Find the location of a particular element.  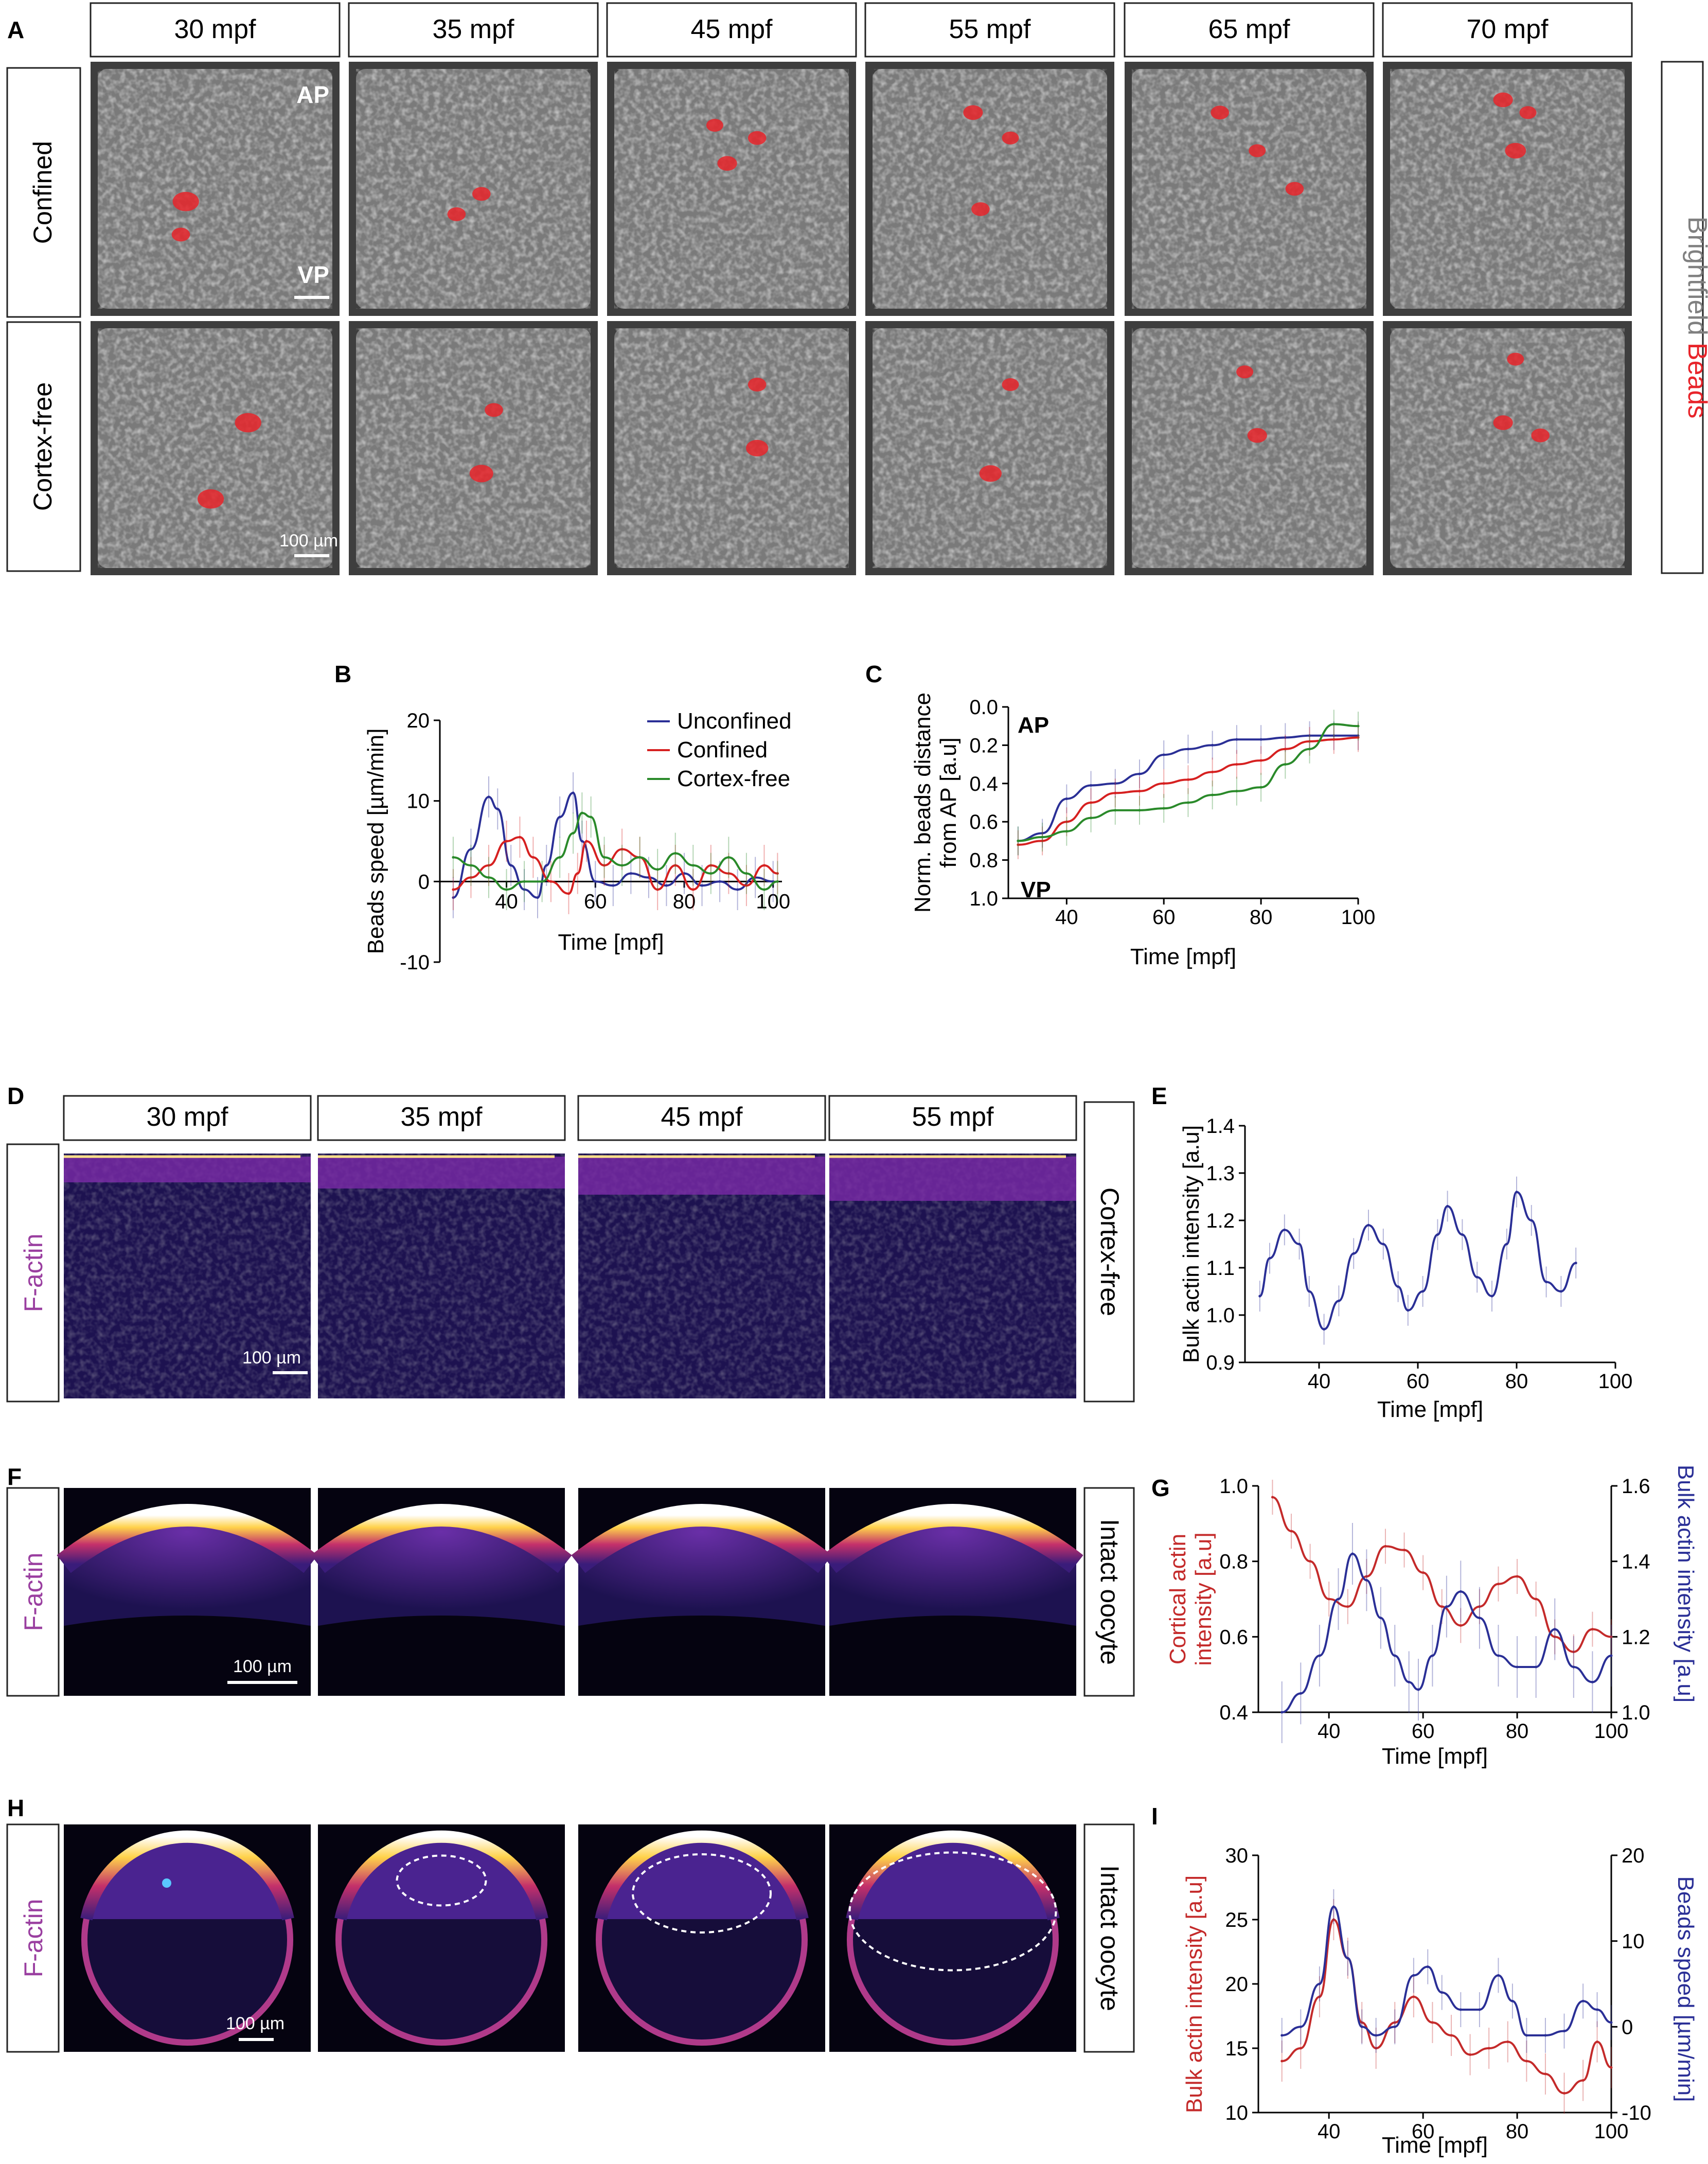

time-header-a-5: 70 mpf is located at coordinates (1508, 29).